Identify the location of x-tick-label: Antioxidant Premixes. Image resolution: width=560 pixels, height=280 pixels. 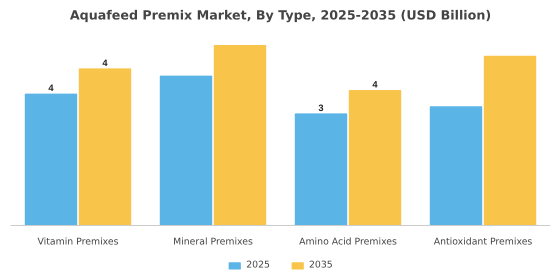
(483, 242).